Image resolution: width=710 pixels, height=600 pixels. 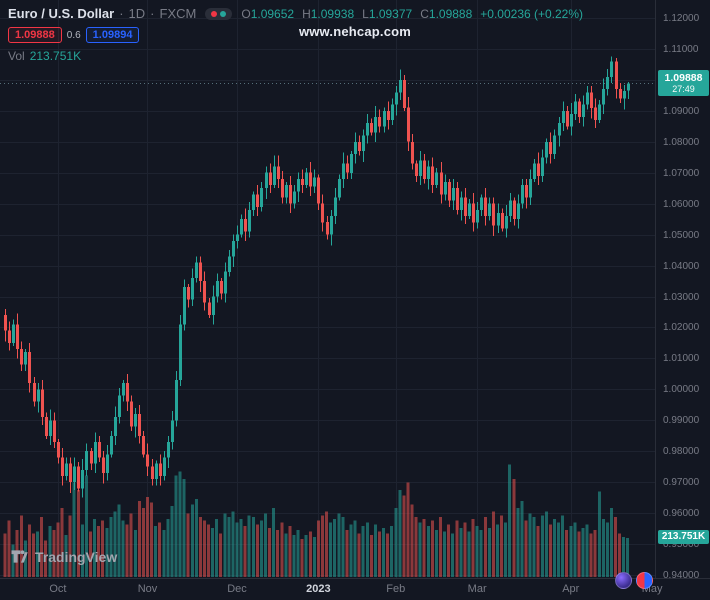 I want to click on high-label: H, so click(x=306, y=13).